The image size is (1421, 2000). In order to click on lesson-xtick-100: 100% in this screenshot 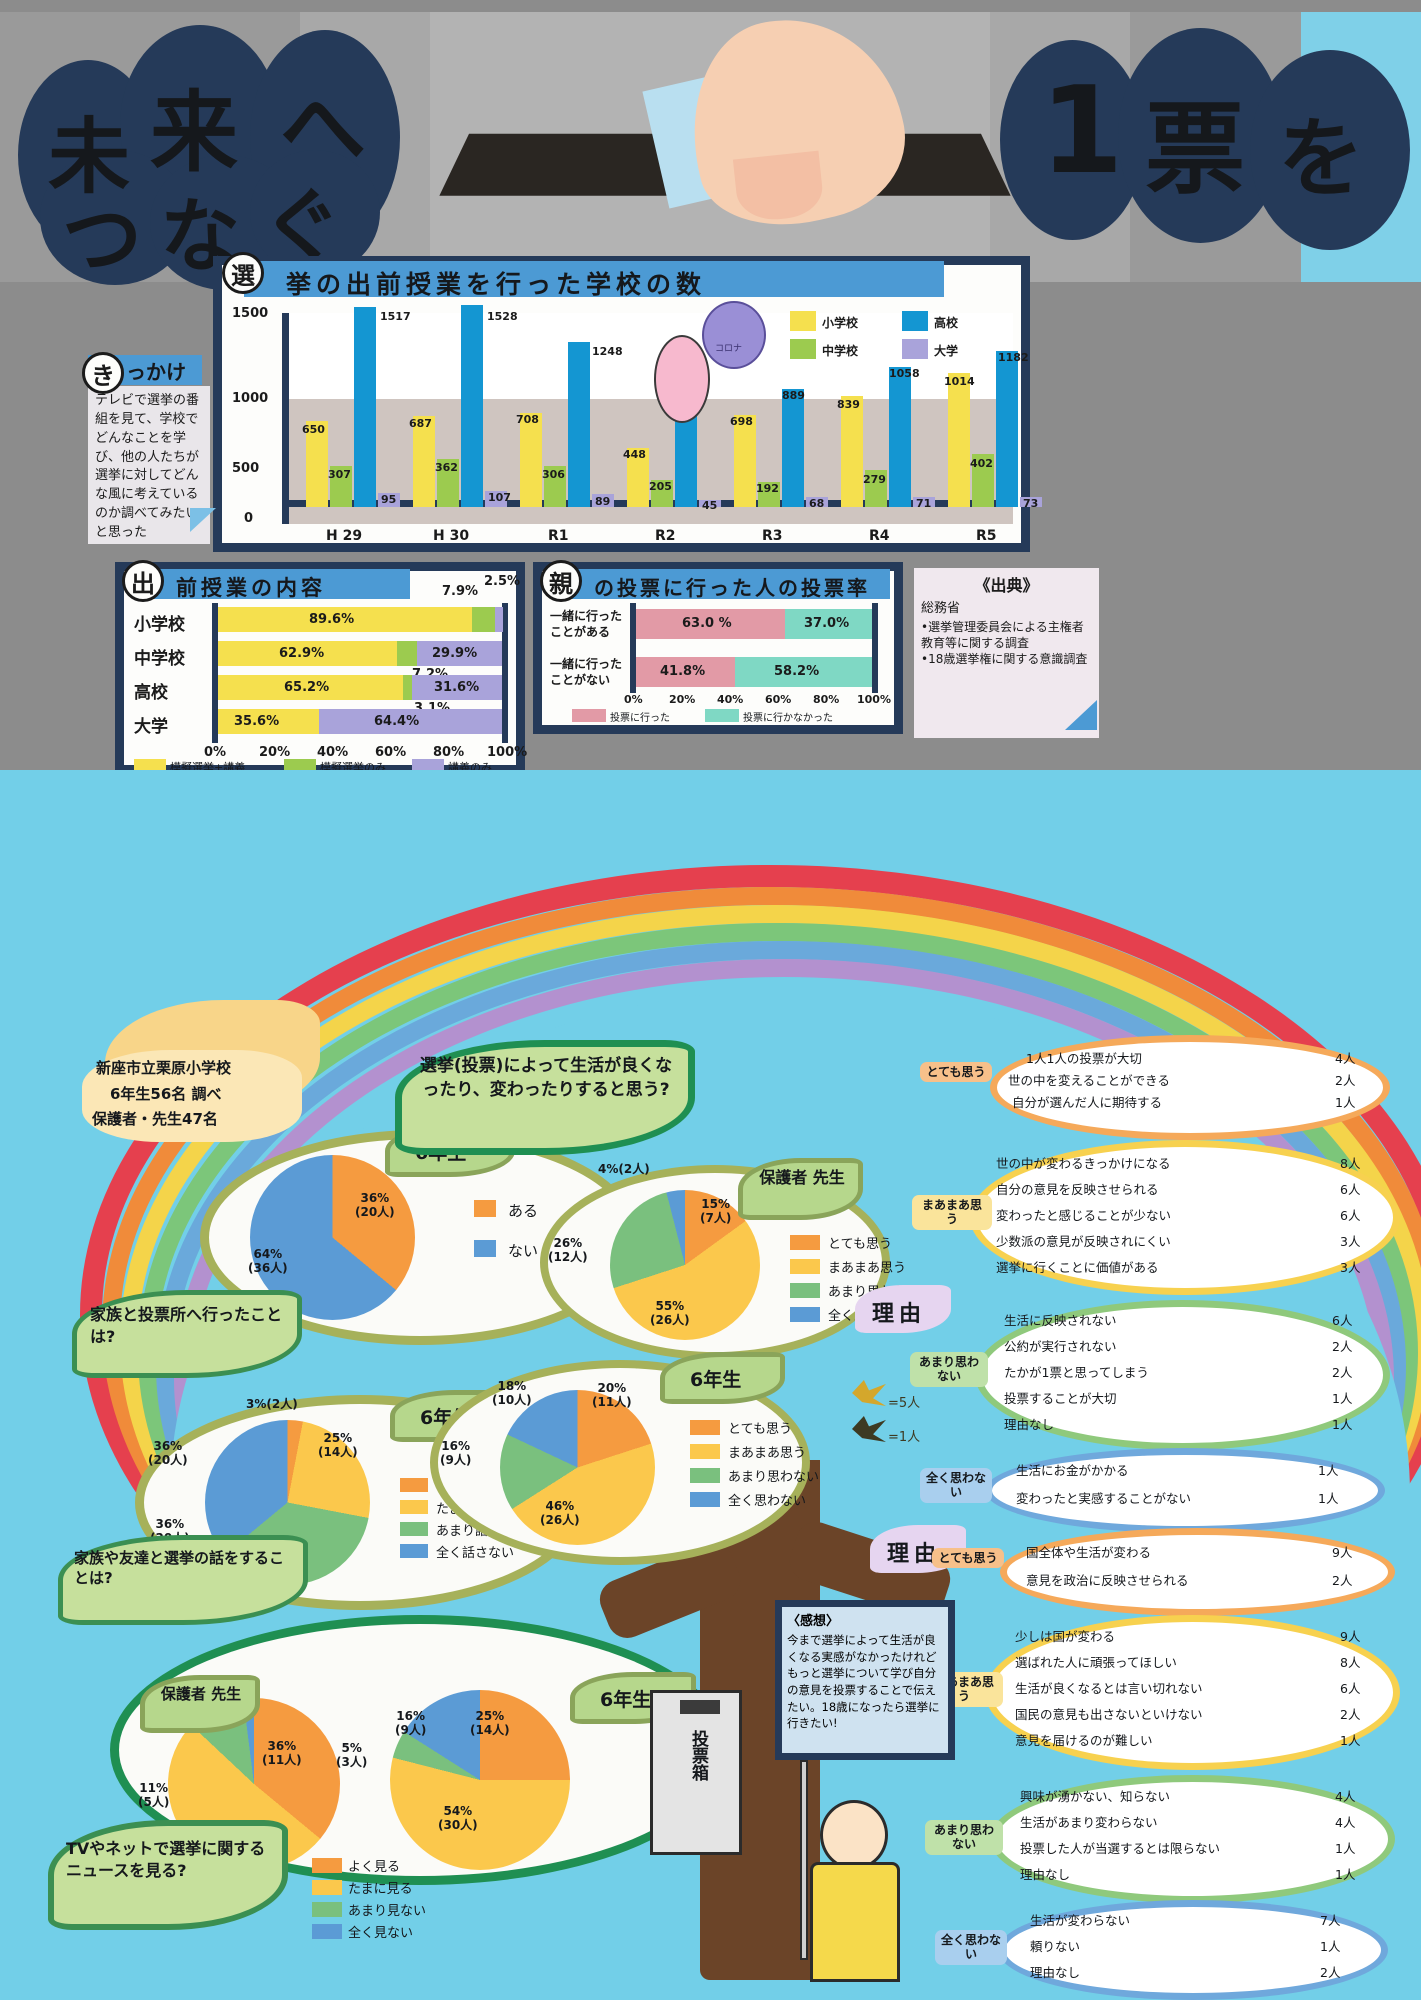, I will do `click(507, 752)`.